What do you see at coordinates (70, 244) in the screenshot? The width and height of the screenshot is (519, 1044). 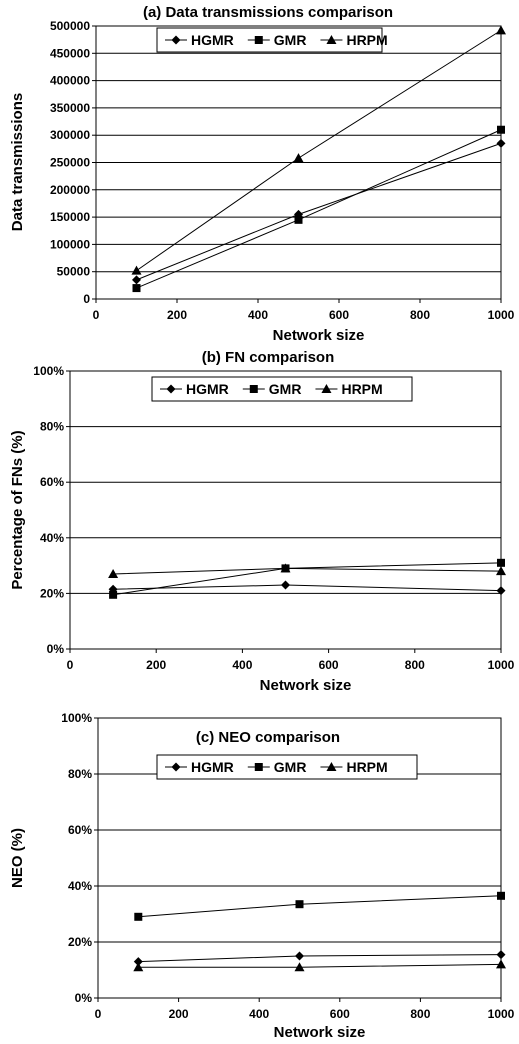 I see `y-tick-label: 100000` at bounding box center [70, 244].